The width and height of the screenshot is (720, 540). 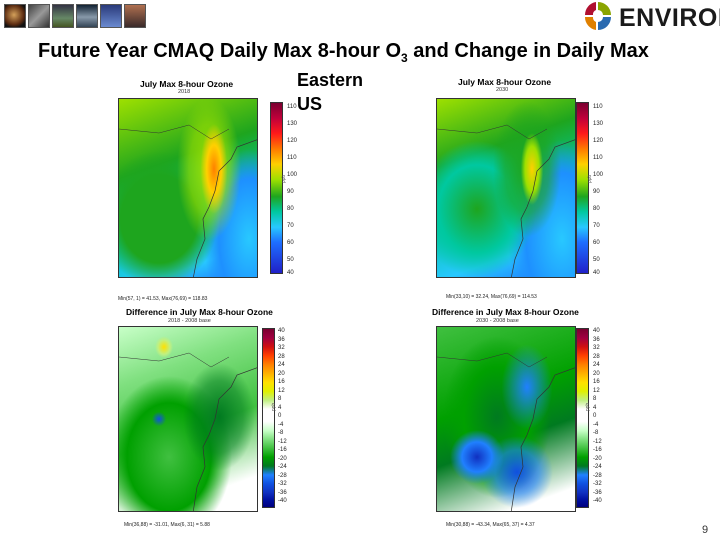 I want to click on title-text: Future Year CMAQ Daily Max 8-hour O, so click(x=220, y=51).